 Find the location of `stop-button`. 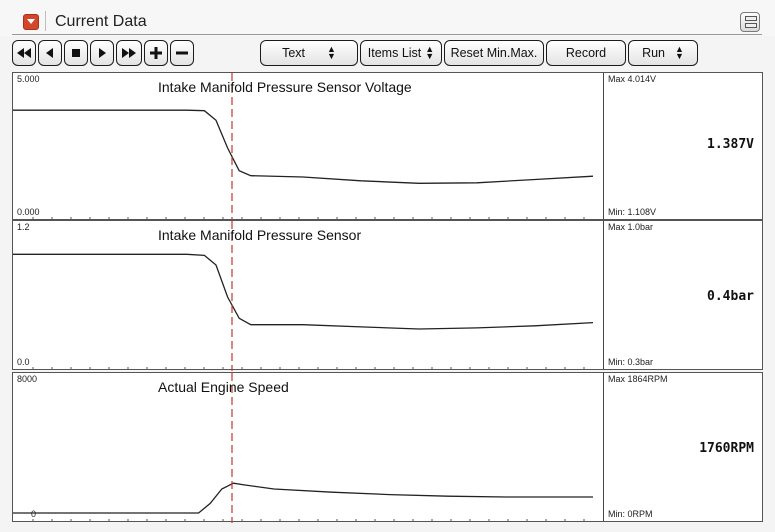

stop-button is located at coordinates (76, 53).